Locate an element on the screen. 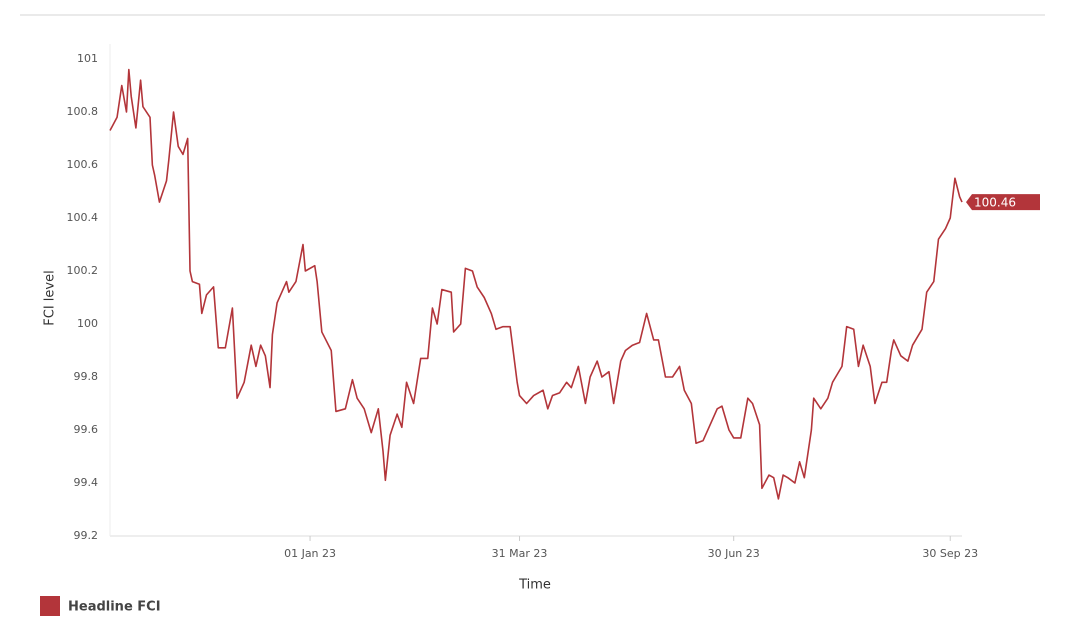  y-tick-label: 100.8 is located at coordinates (83, 111).